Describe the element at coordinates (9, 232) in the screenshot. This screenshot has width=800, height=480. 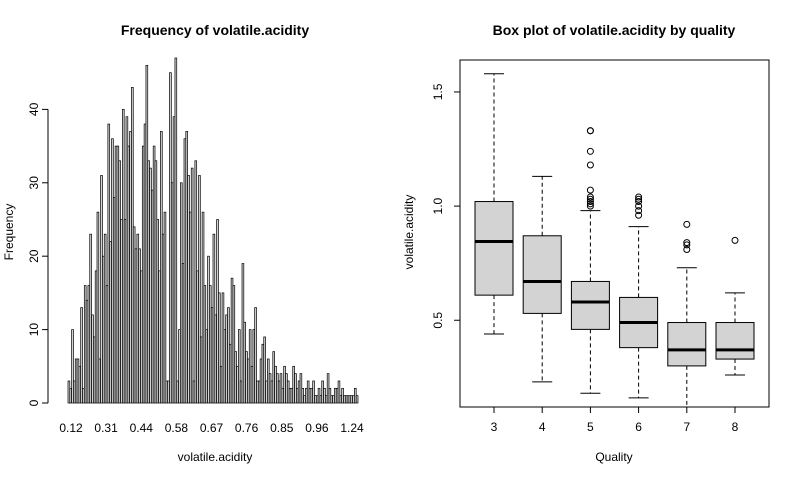
I see `hist-y-axis-label: Frequency` at that location.